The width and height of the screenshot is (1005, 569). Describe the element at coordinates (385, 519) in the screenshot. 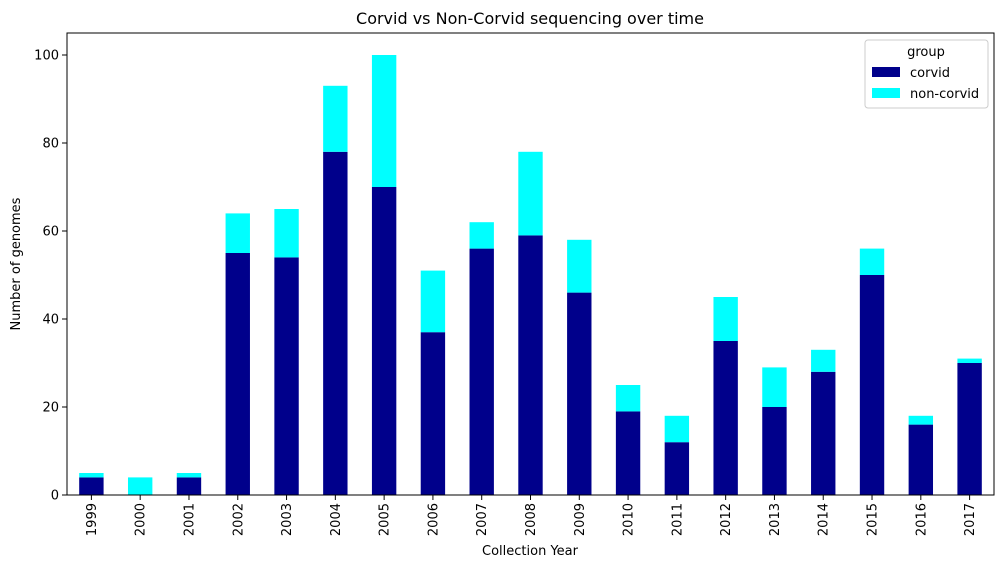

I see `x-tick-label: 2005` at that location.